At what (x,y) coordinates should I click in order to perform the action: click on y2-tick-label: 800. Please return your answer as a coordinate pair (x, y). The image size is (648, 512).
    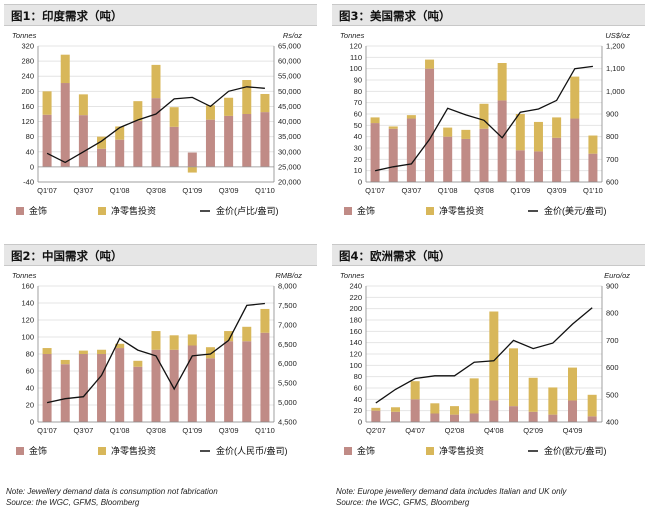
    Looking at the image, I should click on (612, 313).